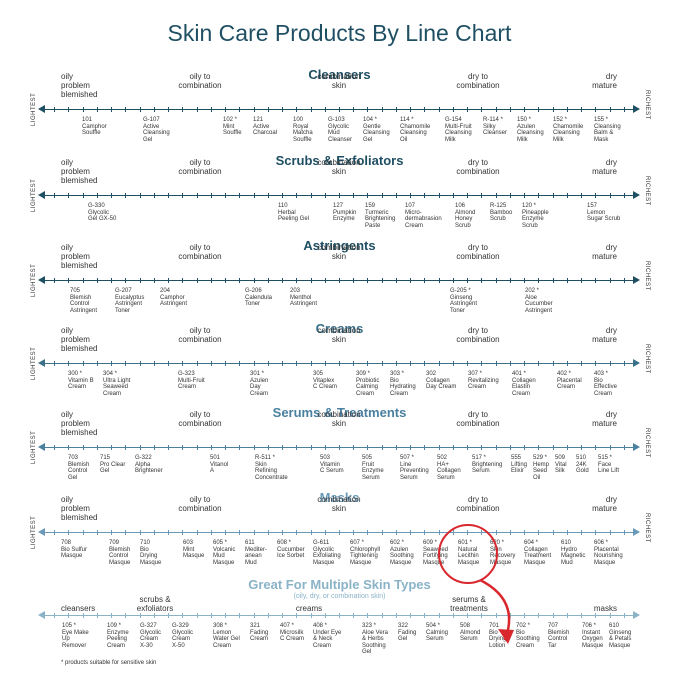  Describe the element at coordinates (84, 301) in the screenshot. I see `section-2-product: 705 Blemish Control Astringent` at that location.